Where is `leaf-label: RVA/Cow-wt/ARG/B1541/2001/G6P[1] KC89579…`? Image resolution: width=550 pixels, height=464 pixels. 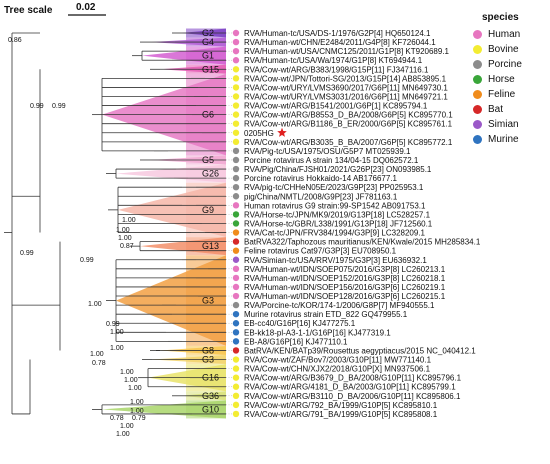
leaf-label: RVA/Cow-wt/ARG/B1541/2001/G6P[1] KC89579… is located at coordinates (336, 106).